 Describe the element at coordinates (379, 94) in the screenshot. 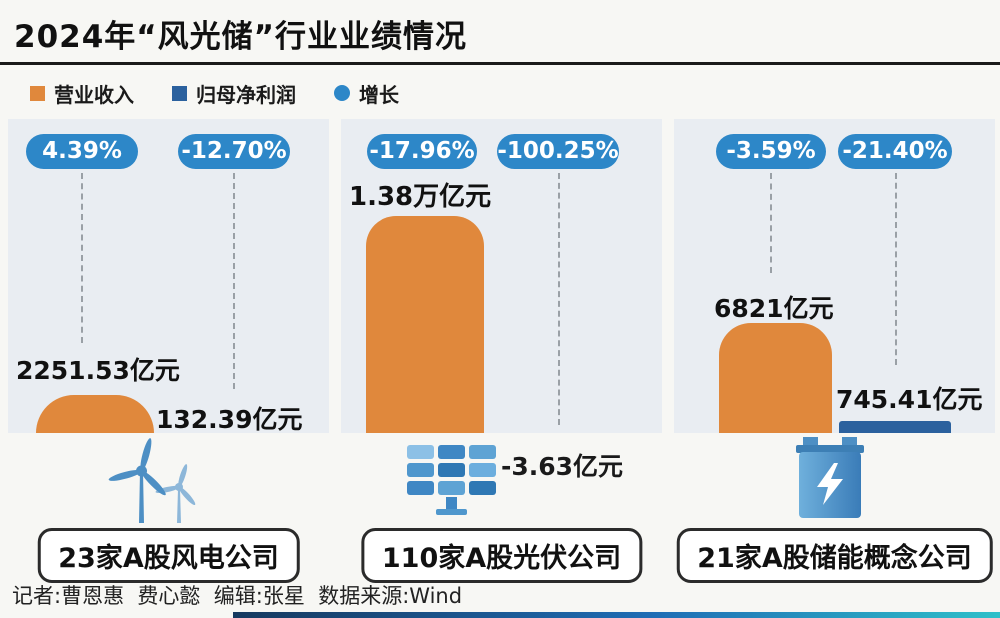

I see `legend-growth-label: 增长` at that location.